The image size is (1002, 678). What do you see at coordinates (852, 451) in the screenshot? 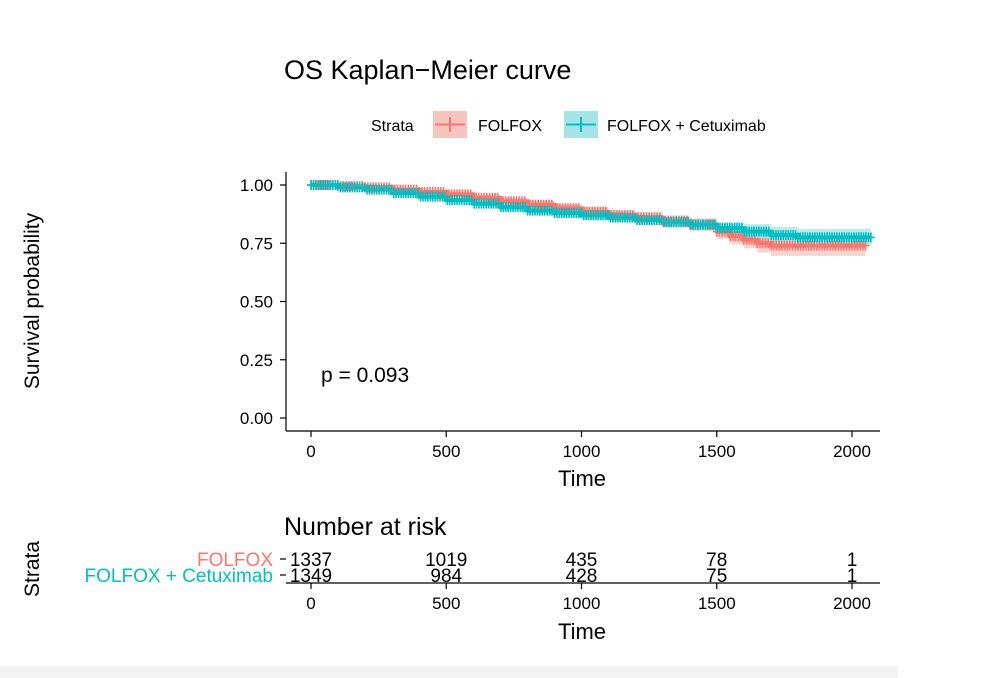
I see `x-tick-label: 2000` at bounding box center [852, 451].